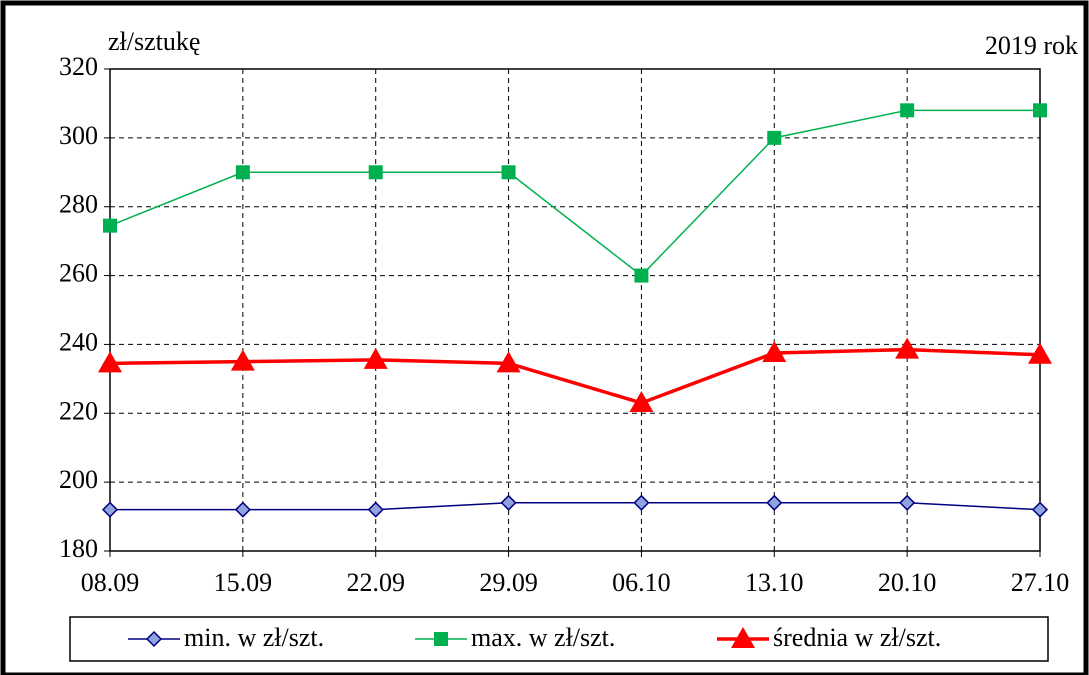 This screenshot has height=675, width=1089. What do you see at coordinates (78, 548) in the screenshot?
I see `y-tick-label: 180` at bounding box center [78, 548].